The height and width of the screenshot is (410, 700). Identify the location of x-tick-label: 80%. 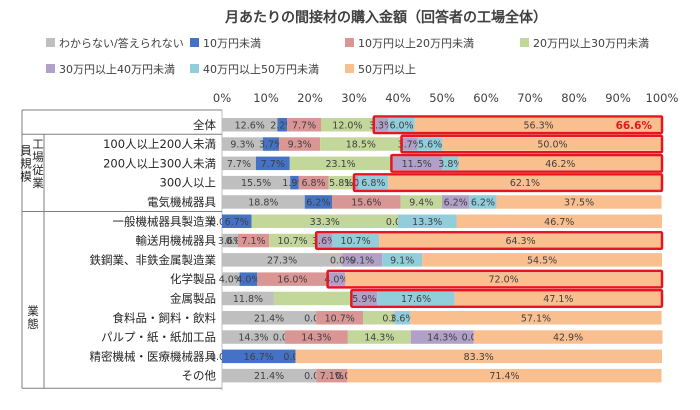
(574, 98).